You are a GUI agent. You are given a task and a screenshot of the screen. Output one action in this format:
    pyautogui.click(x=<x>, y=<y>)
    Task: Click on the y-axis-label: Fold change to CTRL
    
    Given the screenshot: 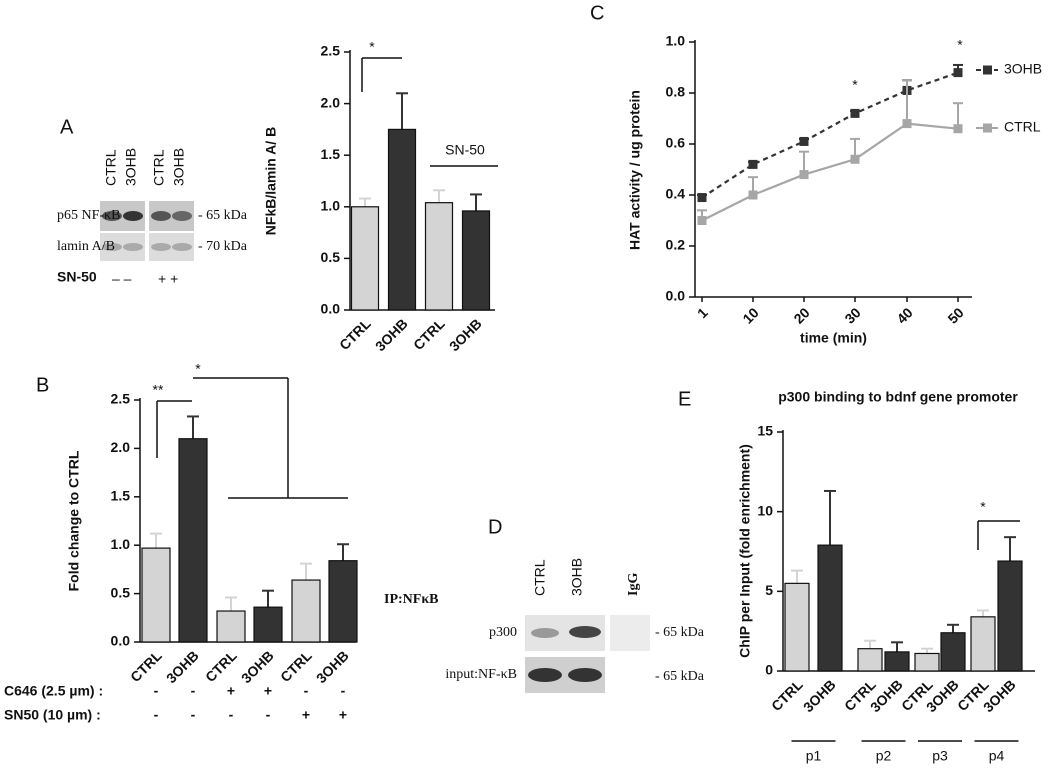 What is the action you would take?
    pyautogui.click(x=74, y=520)
    